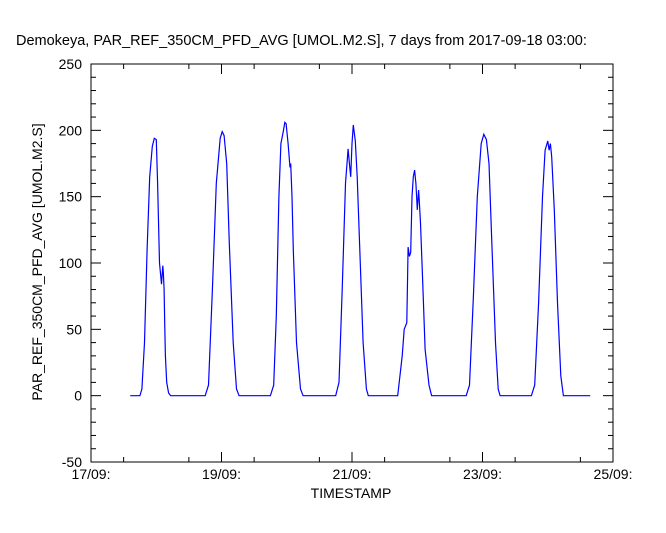 This screenshot has width=666, height=533. I want to click on y-axis-label: PAR_REF_350CM_PFD_AVG [UMOL.M2.S], so click(37, 261).